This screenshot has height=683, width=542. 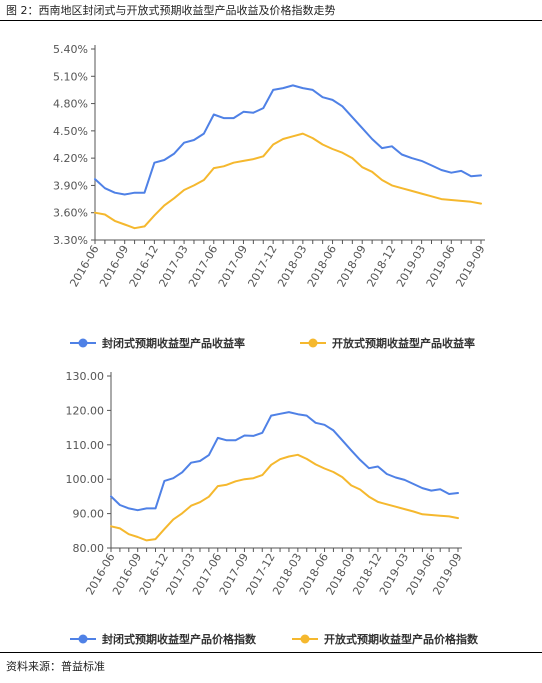 What do you see at coordinates (470, 266) in the screenshot?
I see `chart1-x-tick-label: 2019-09` at bounding box center [470, 266].